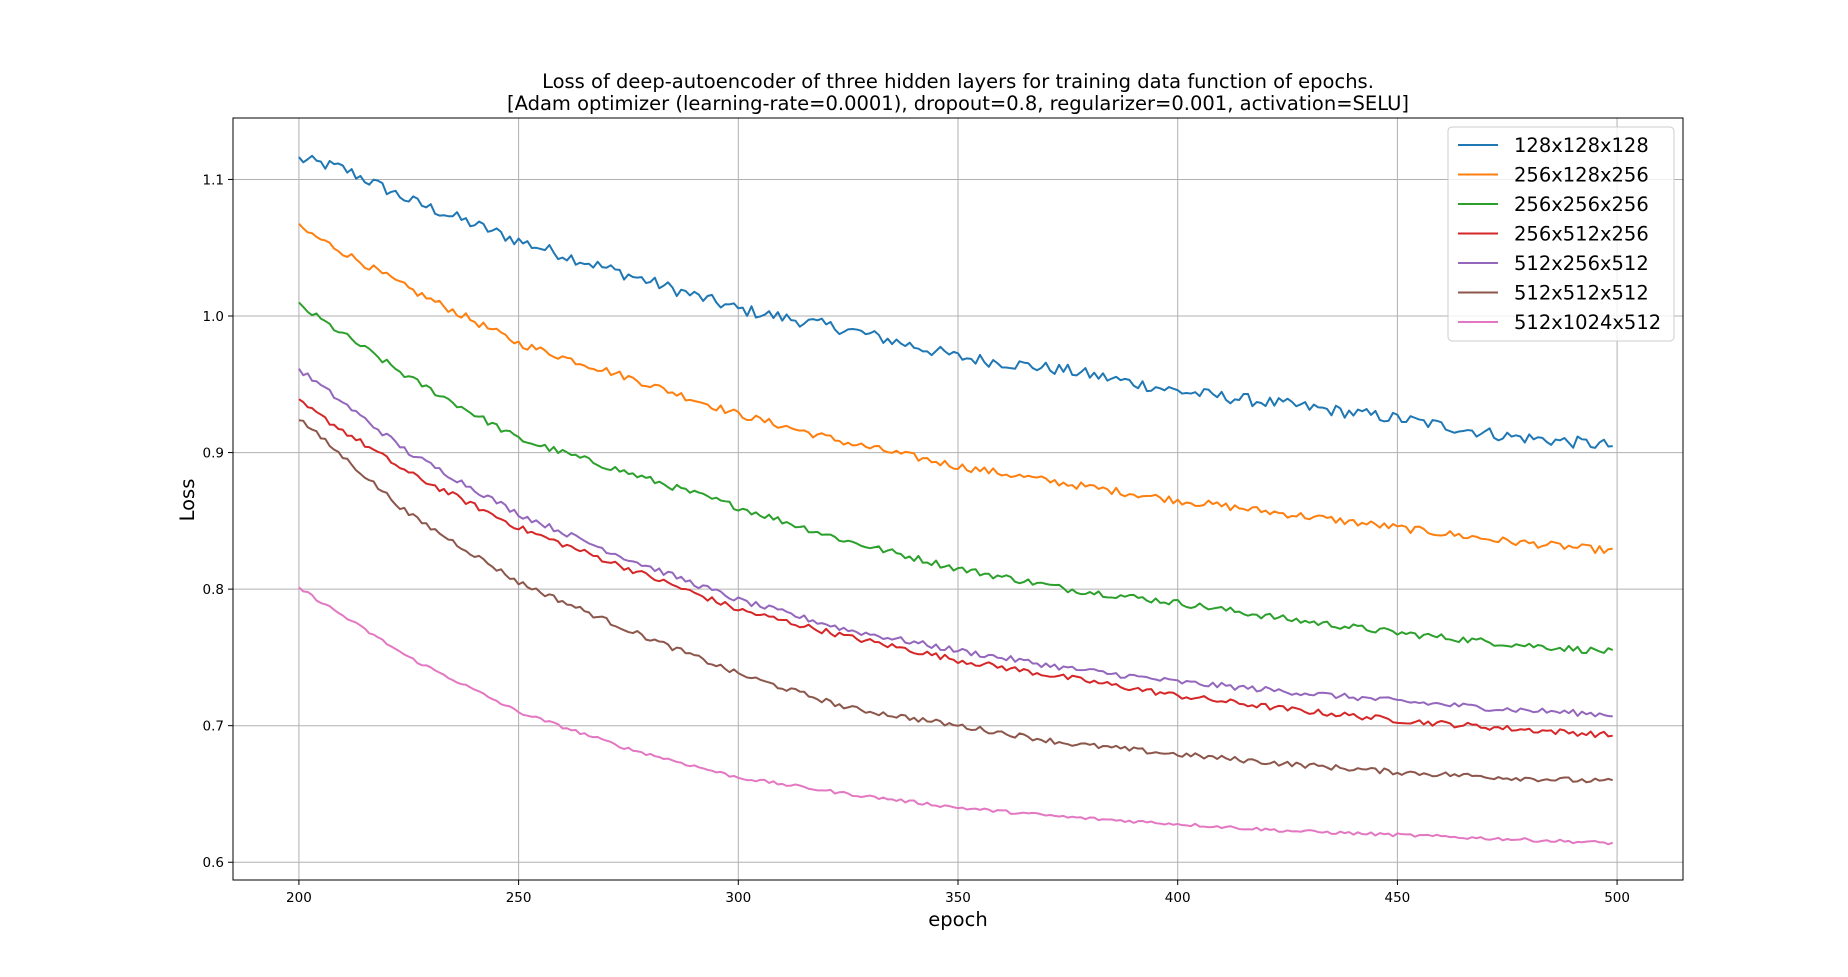 Image resolution: width=1848 pixels, height=977 pixels. What do you see at coordinates (213, 317) in the screenshot?
I see `y-tick-label: 1.0` at bounding box center [213, 317].